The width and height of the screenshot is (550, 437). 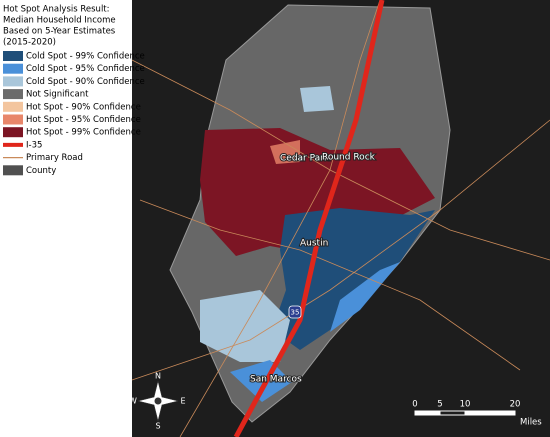 What do you see at coordinates (414, 405) in the screenshot?
I see `scale-label: 0` at bounding box center [414, 405].